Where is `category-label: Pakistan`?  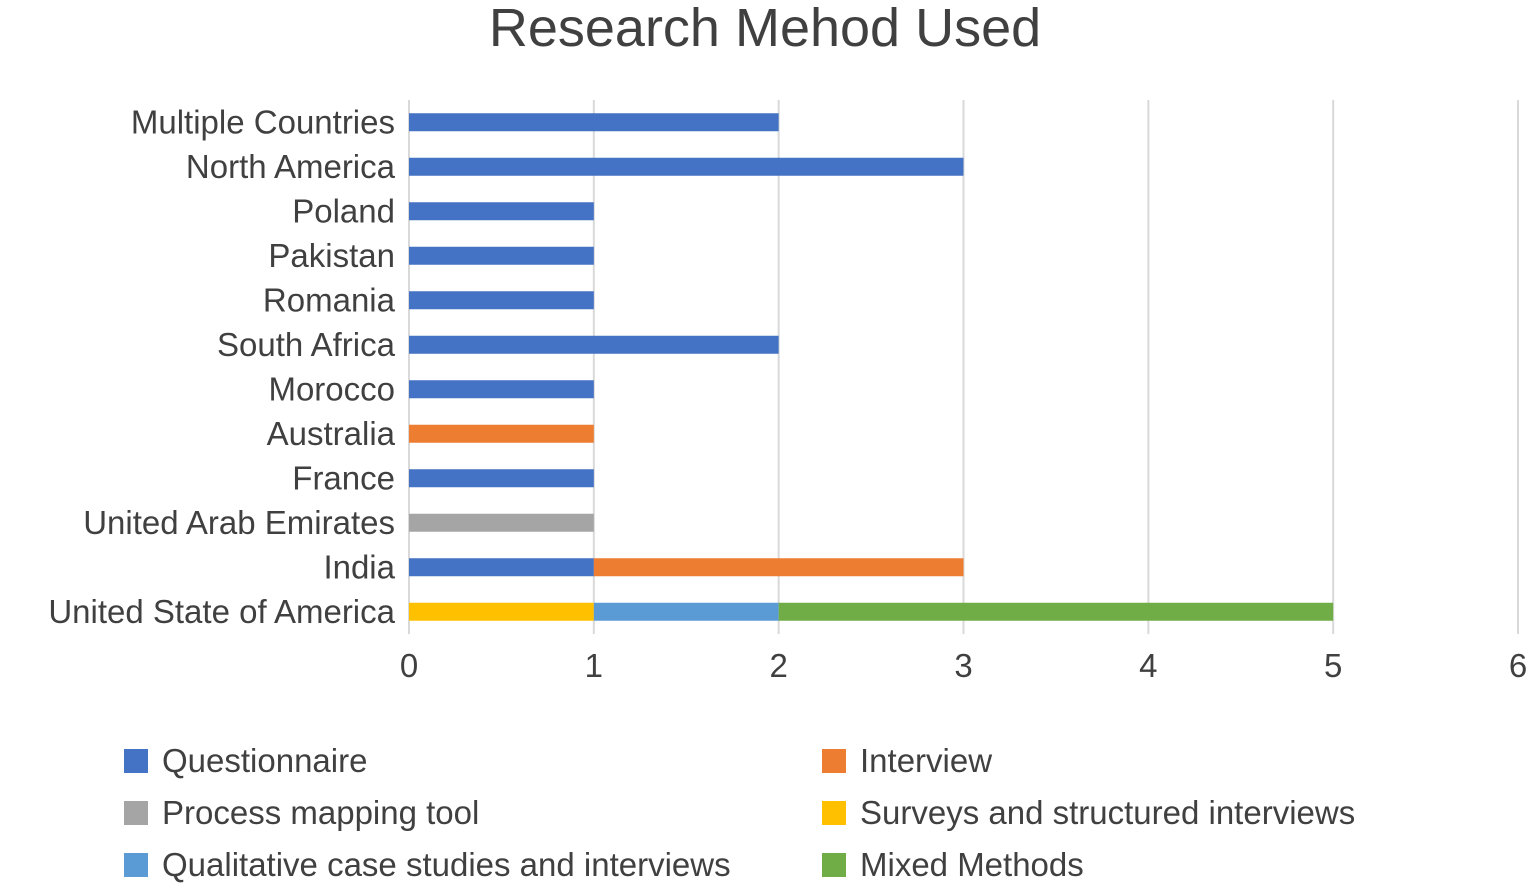
category-label: Pakistan is located at coordinates (331, 255).